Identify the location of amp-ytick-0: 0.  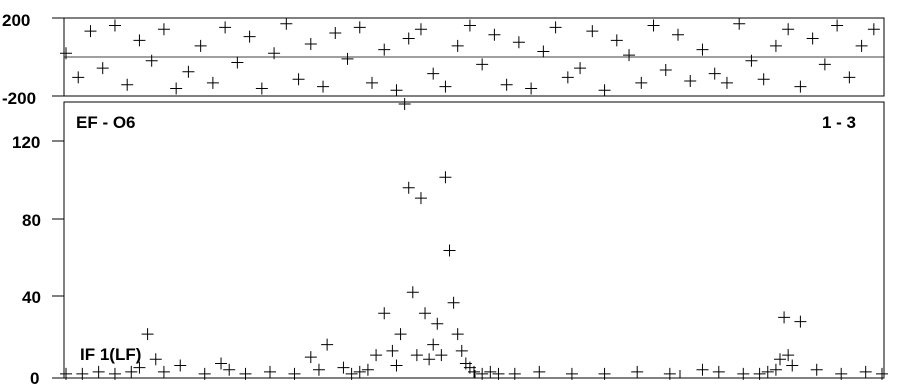
(34, 376).